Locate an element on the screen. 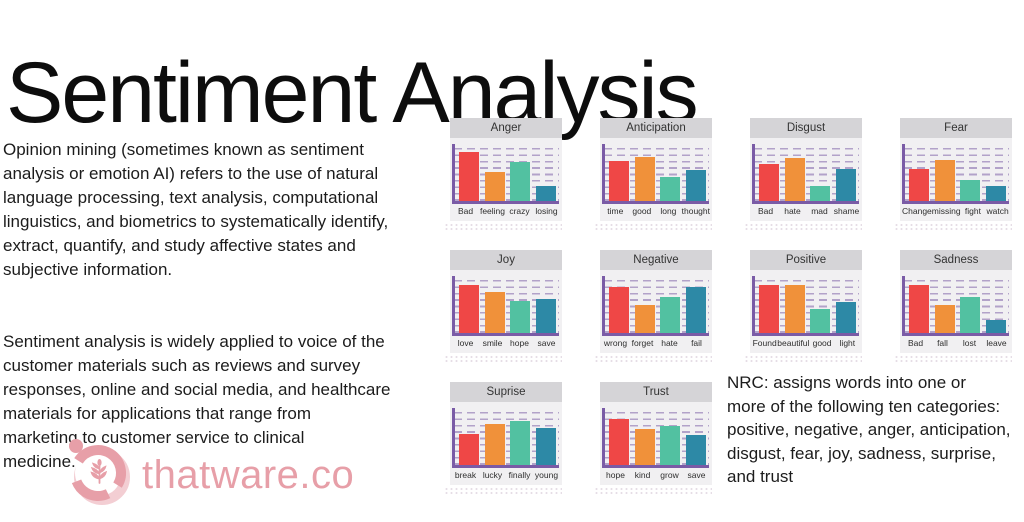 This screenshot has width=1024, height=522. bar-label: forget is located at coordinates (642, 343).